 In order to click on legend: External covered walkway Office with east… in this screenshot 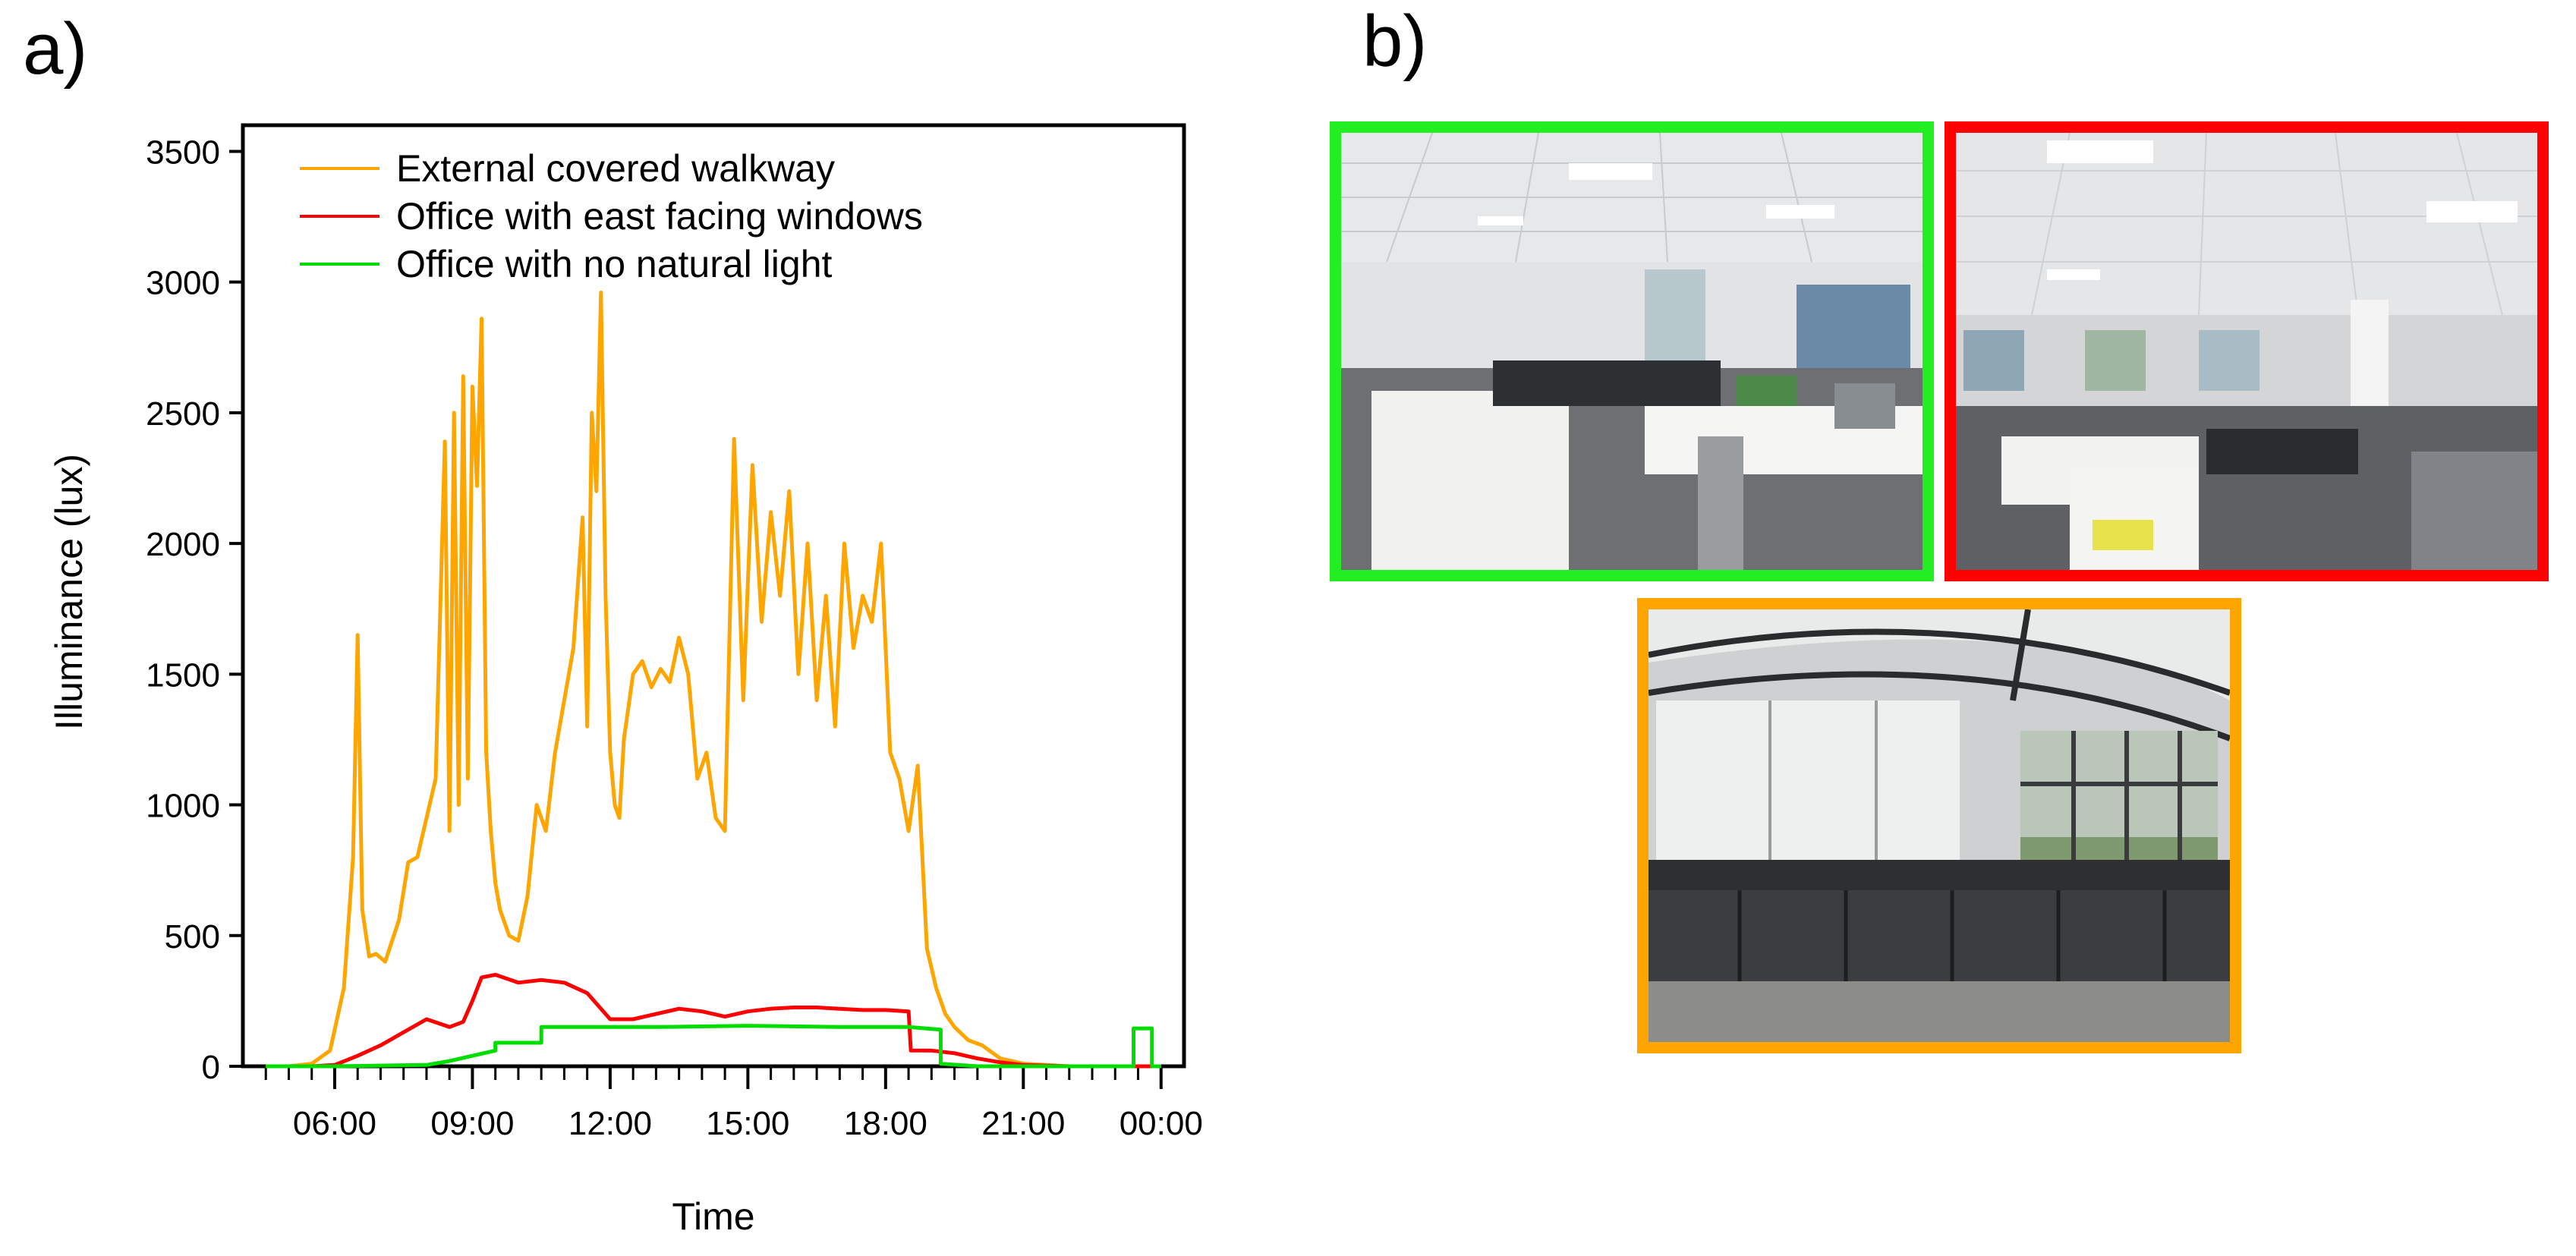, I will do `click(611, 216)`.